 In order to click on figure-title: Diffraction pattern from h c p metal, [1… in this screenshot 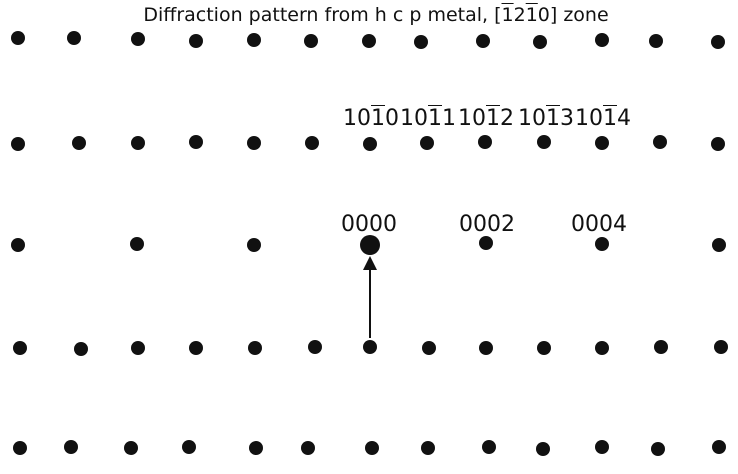, I will do `click(369, 15)`.